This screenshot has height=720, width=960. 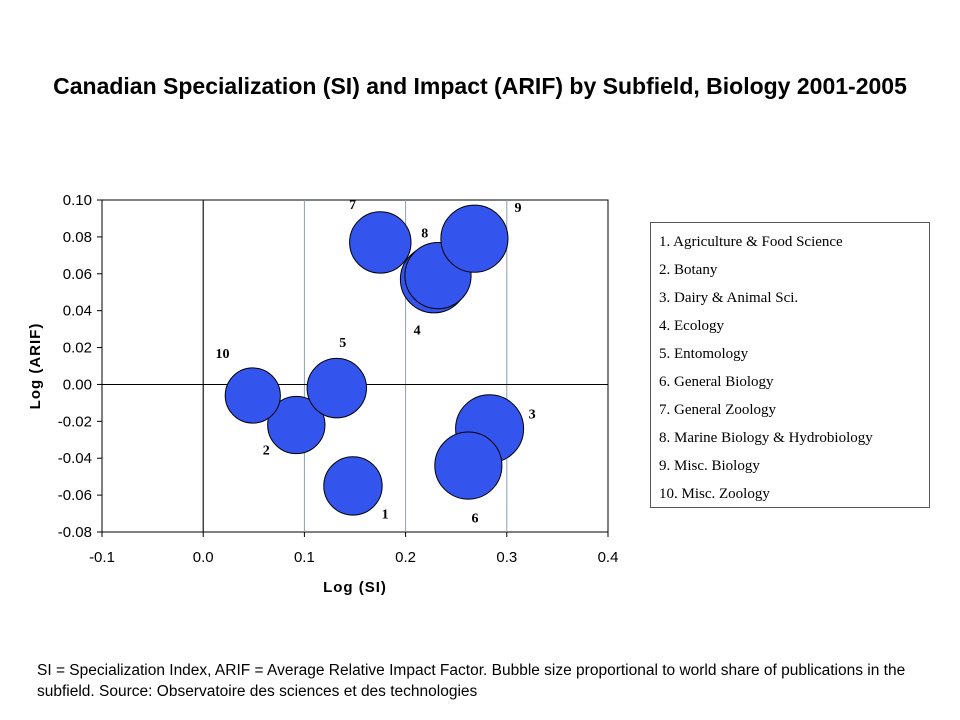 What do you see at coordinates (709, 466) in the screenshot?
I see `legend-item: 9. Misc. Biology` at bounding box center [709, 466].